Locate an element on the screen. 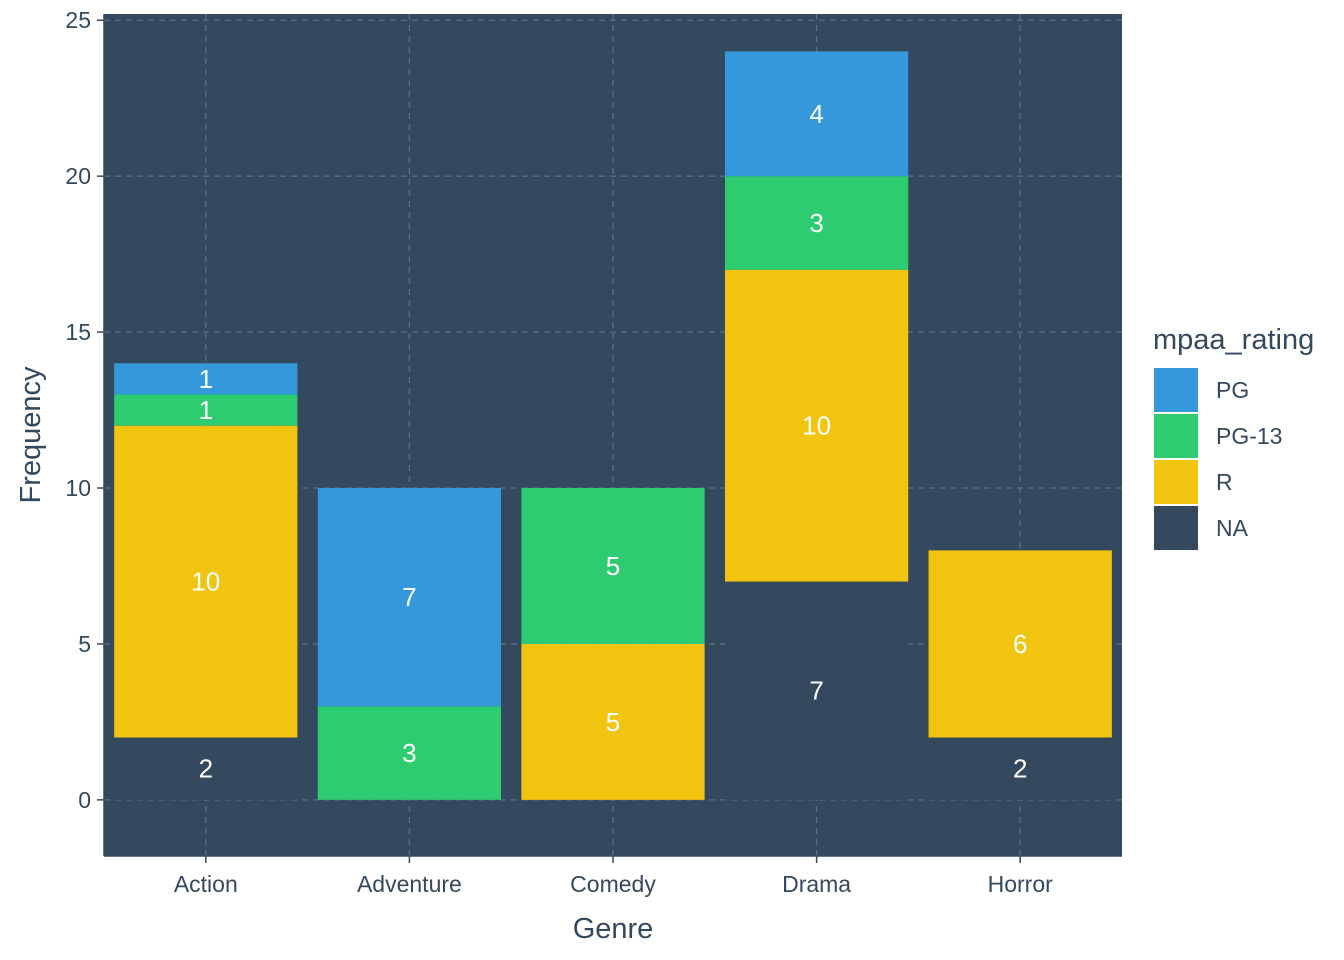 The height and width of the screenshot is (960, 1344). bar-drama-pg is located at coordinates (816, 114).